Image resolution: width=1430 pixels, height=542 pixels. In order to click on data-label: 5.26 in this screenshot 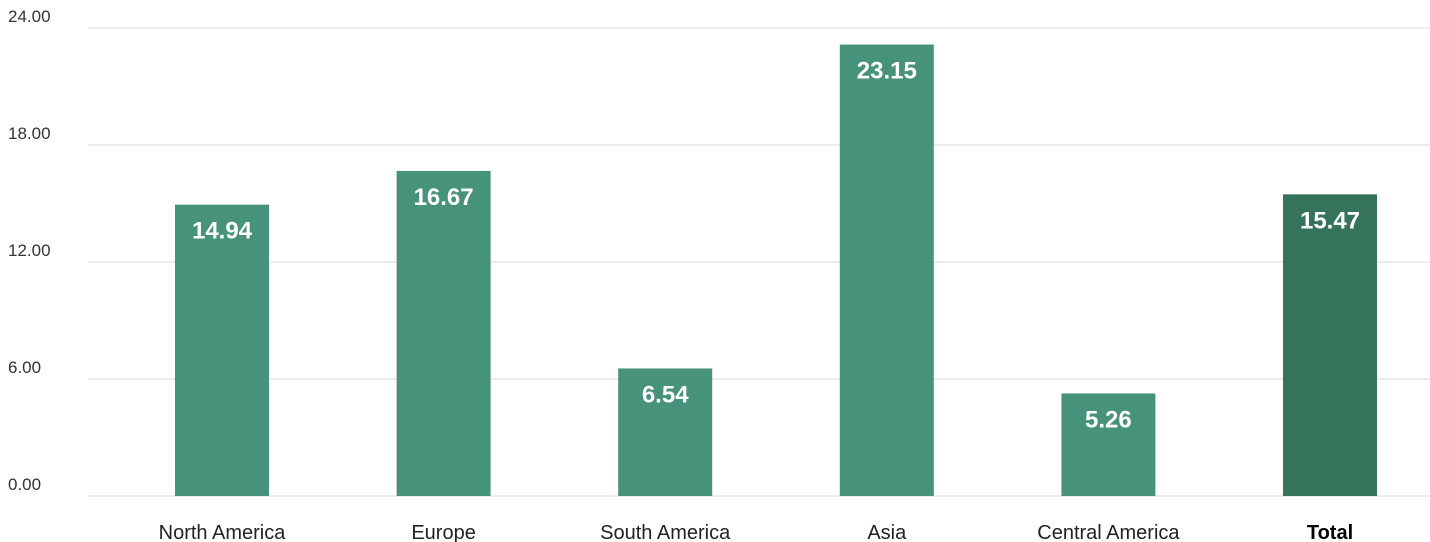, I will do `click(1108, 419)`.